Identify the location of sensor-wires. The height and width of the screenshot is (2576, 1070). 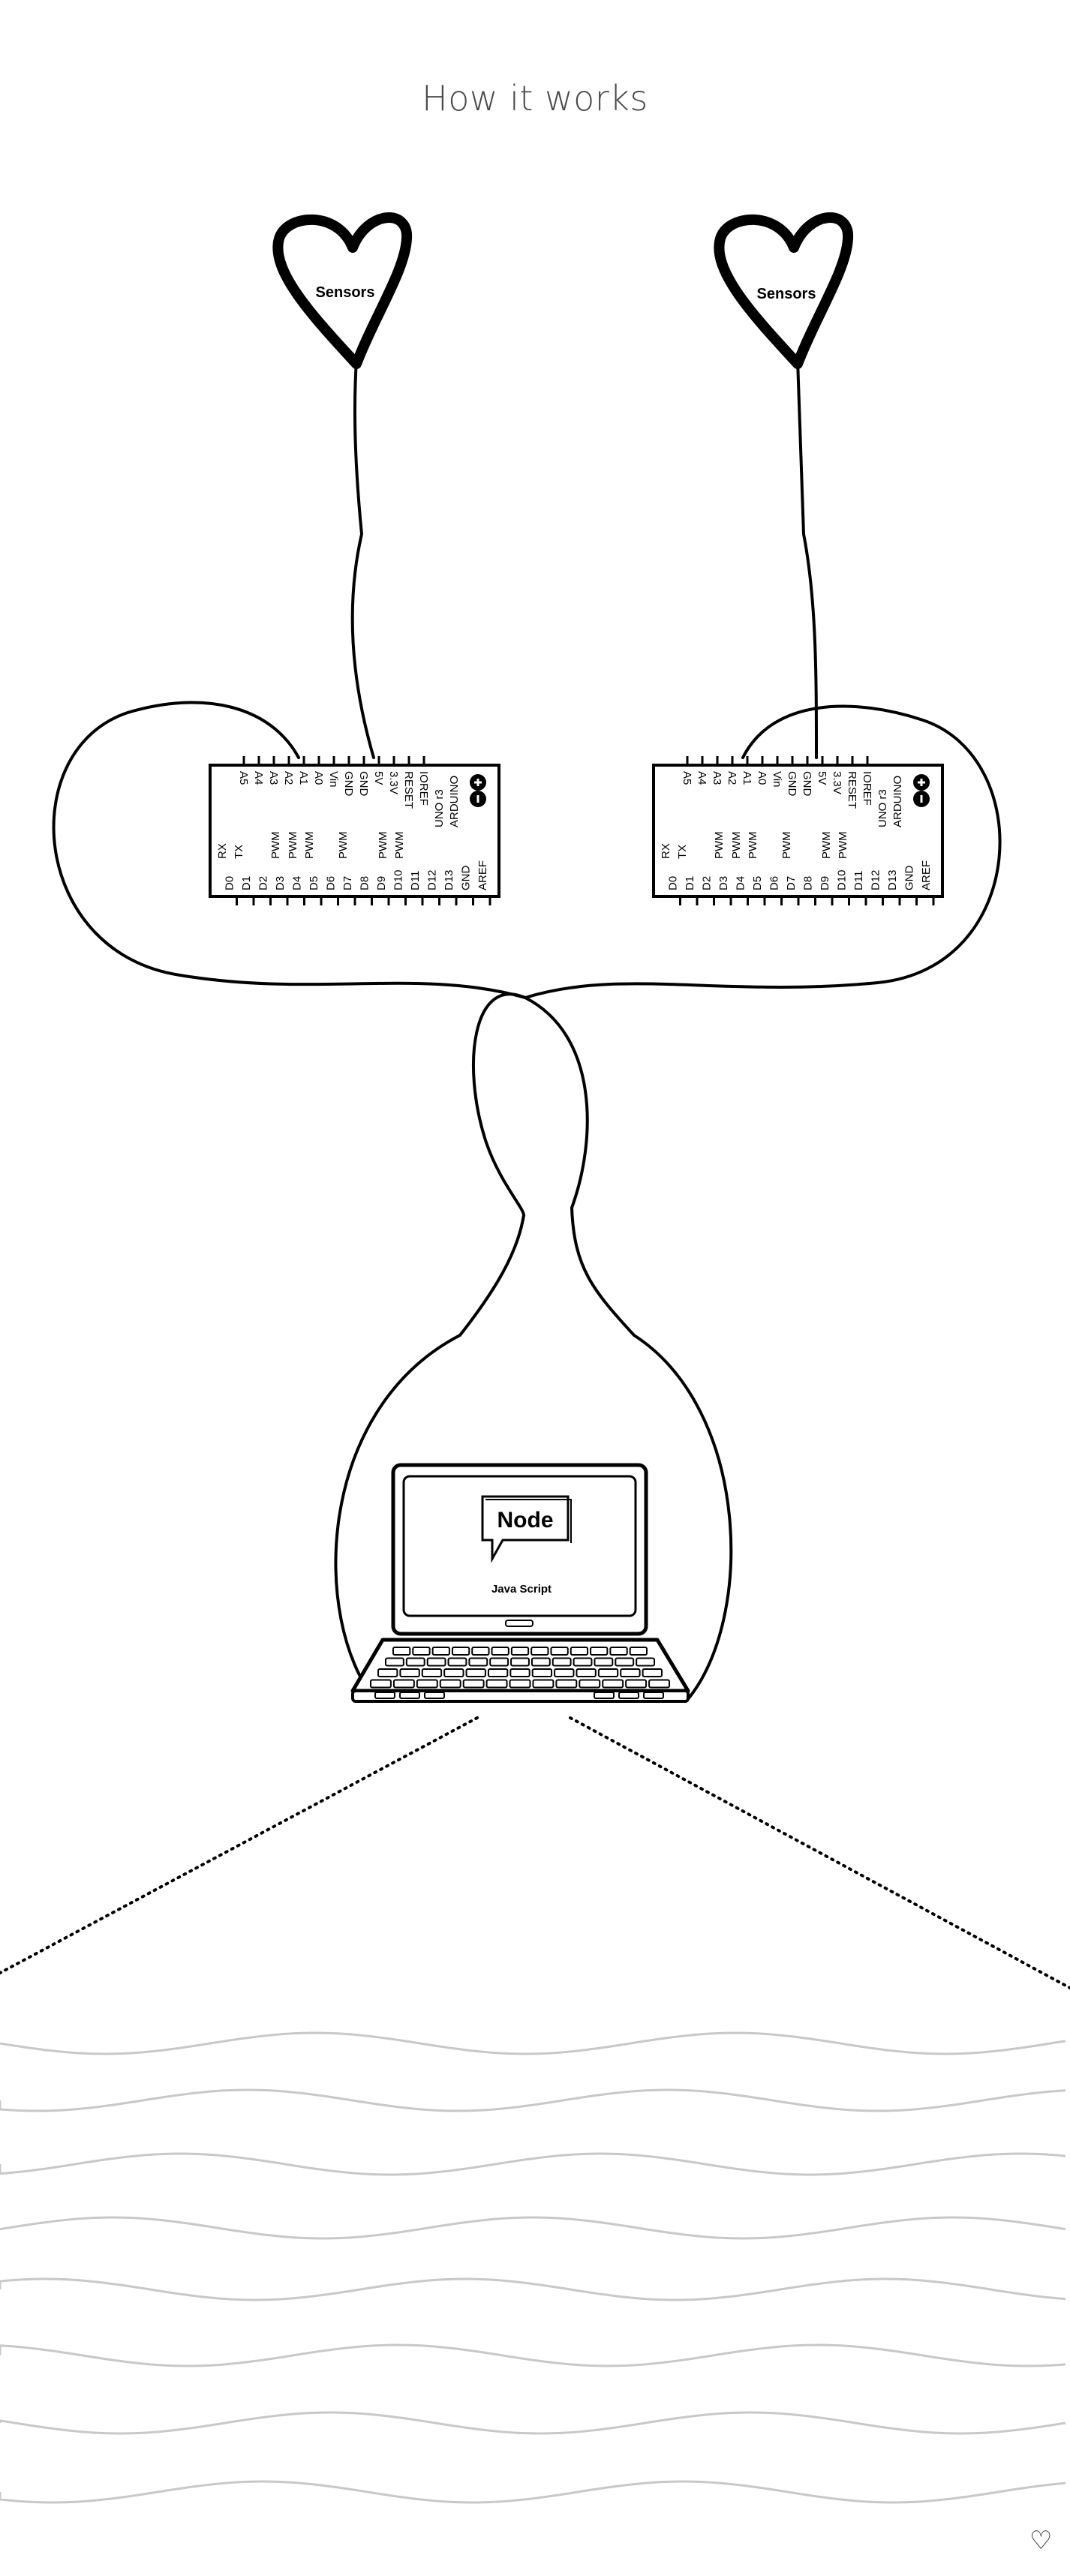
(584, 559).